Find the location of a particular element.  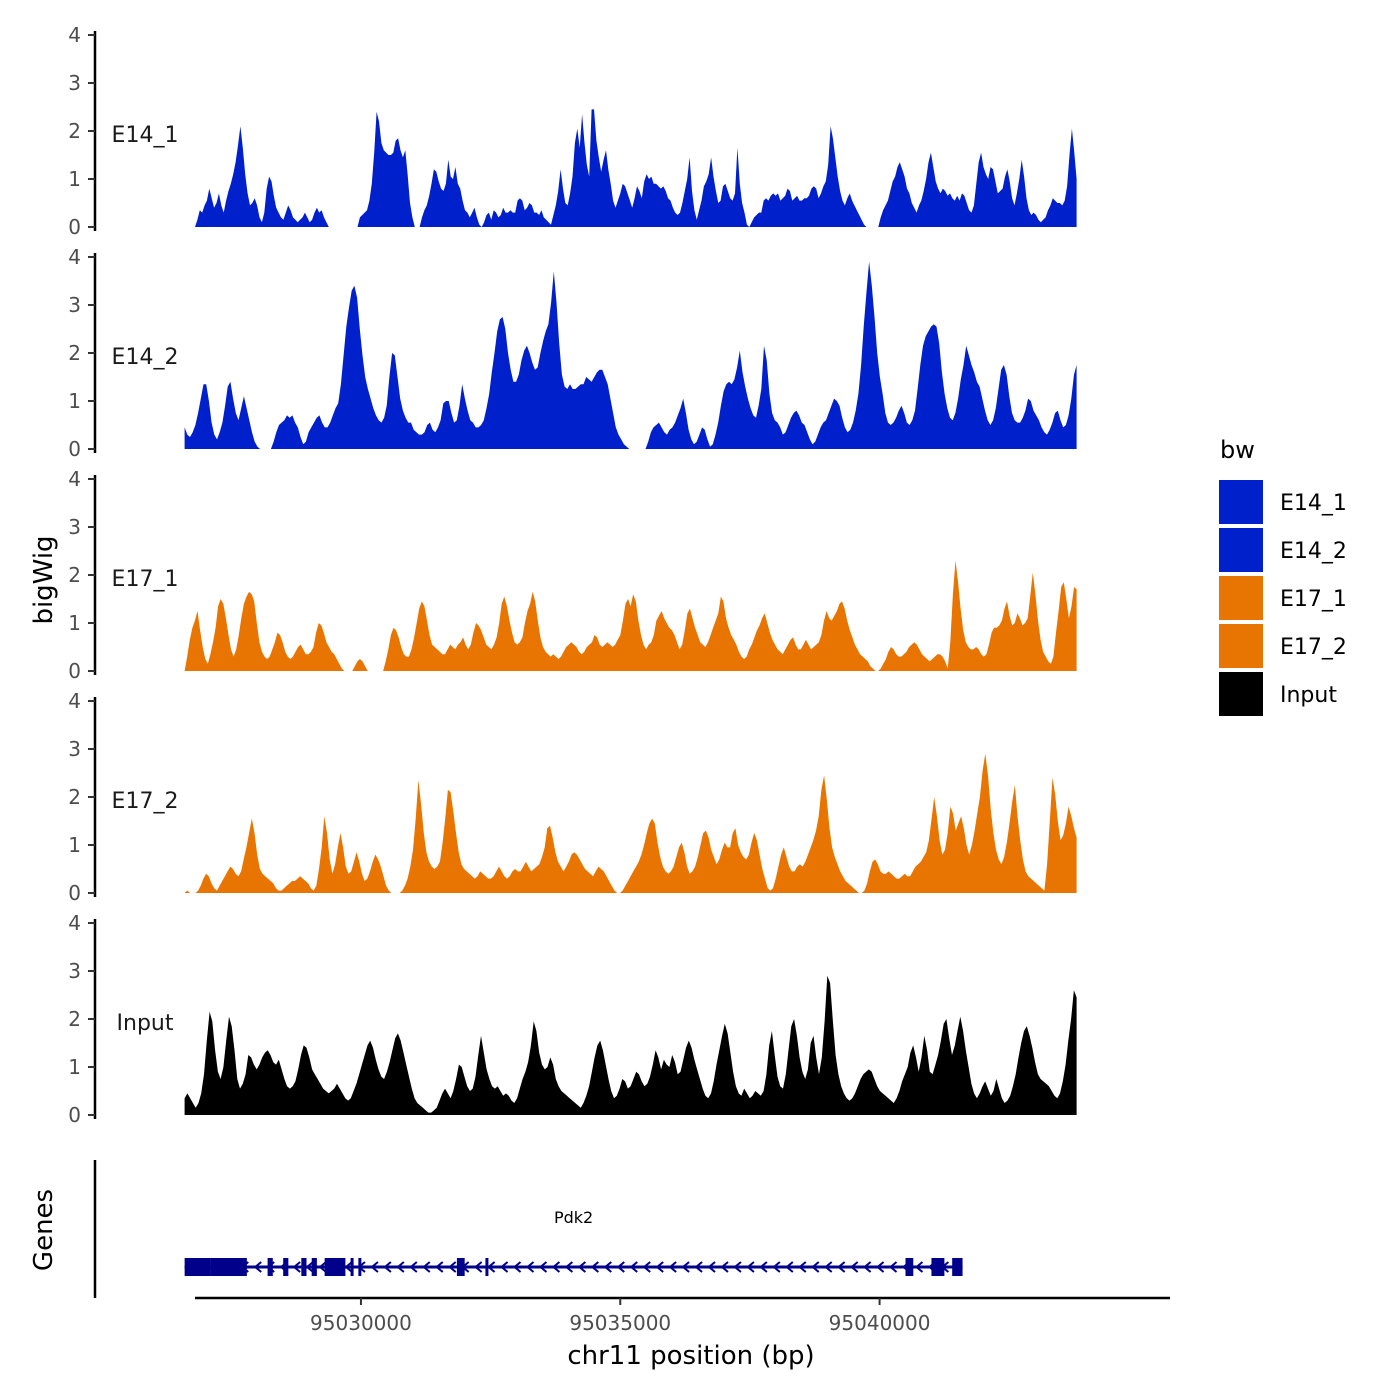

legend-label: E17_2 is located at coordinates (1313, 647).